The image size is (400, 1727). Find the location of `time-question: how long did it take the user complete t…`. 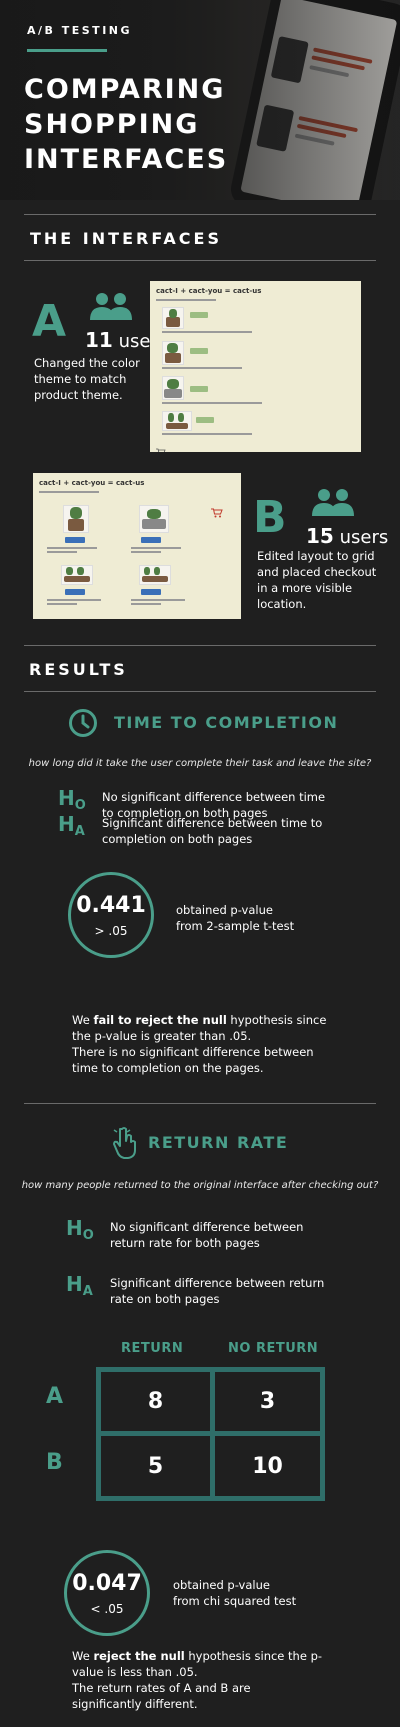

time-question: how long did it take the user complete t… is located at coordinates (200, 763).